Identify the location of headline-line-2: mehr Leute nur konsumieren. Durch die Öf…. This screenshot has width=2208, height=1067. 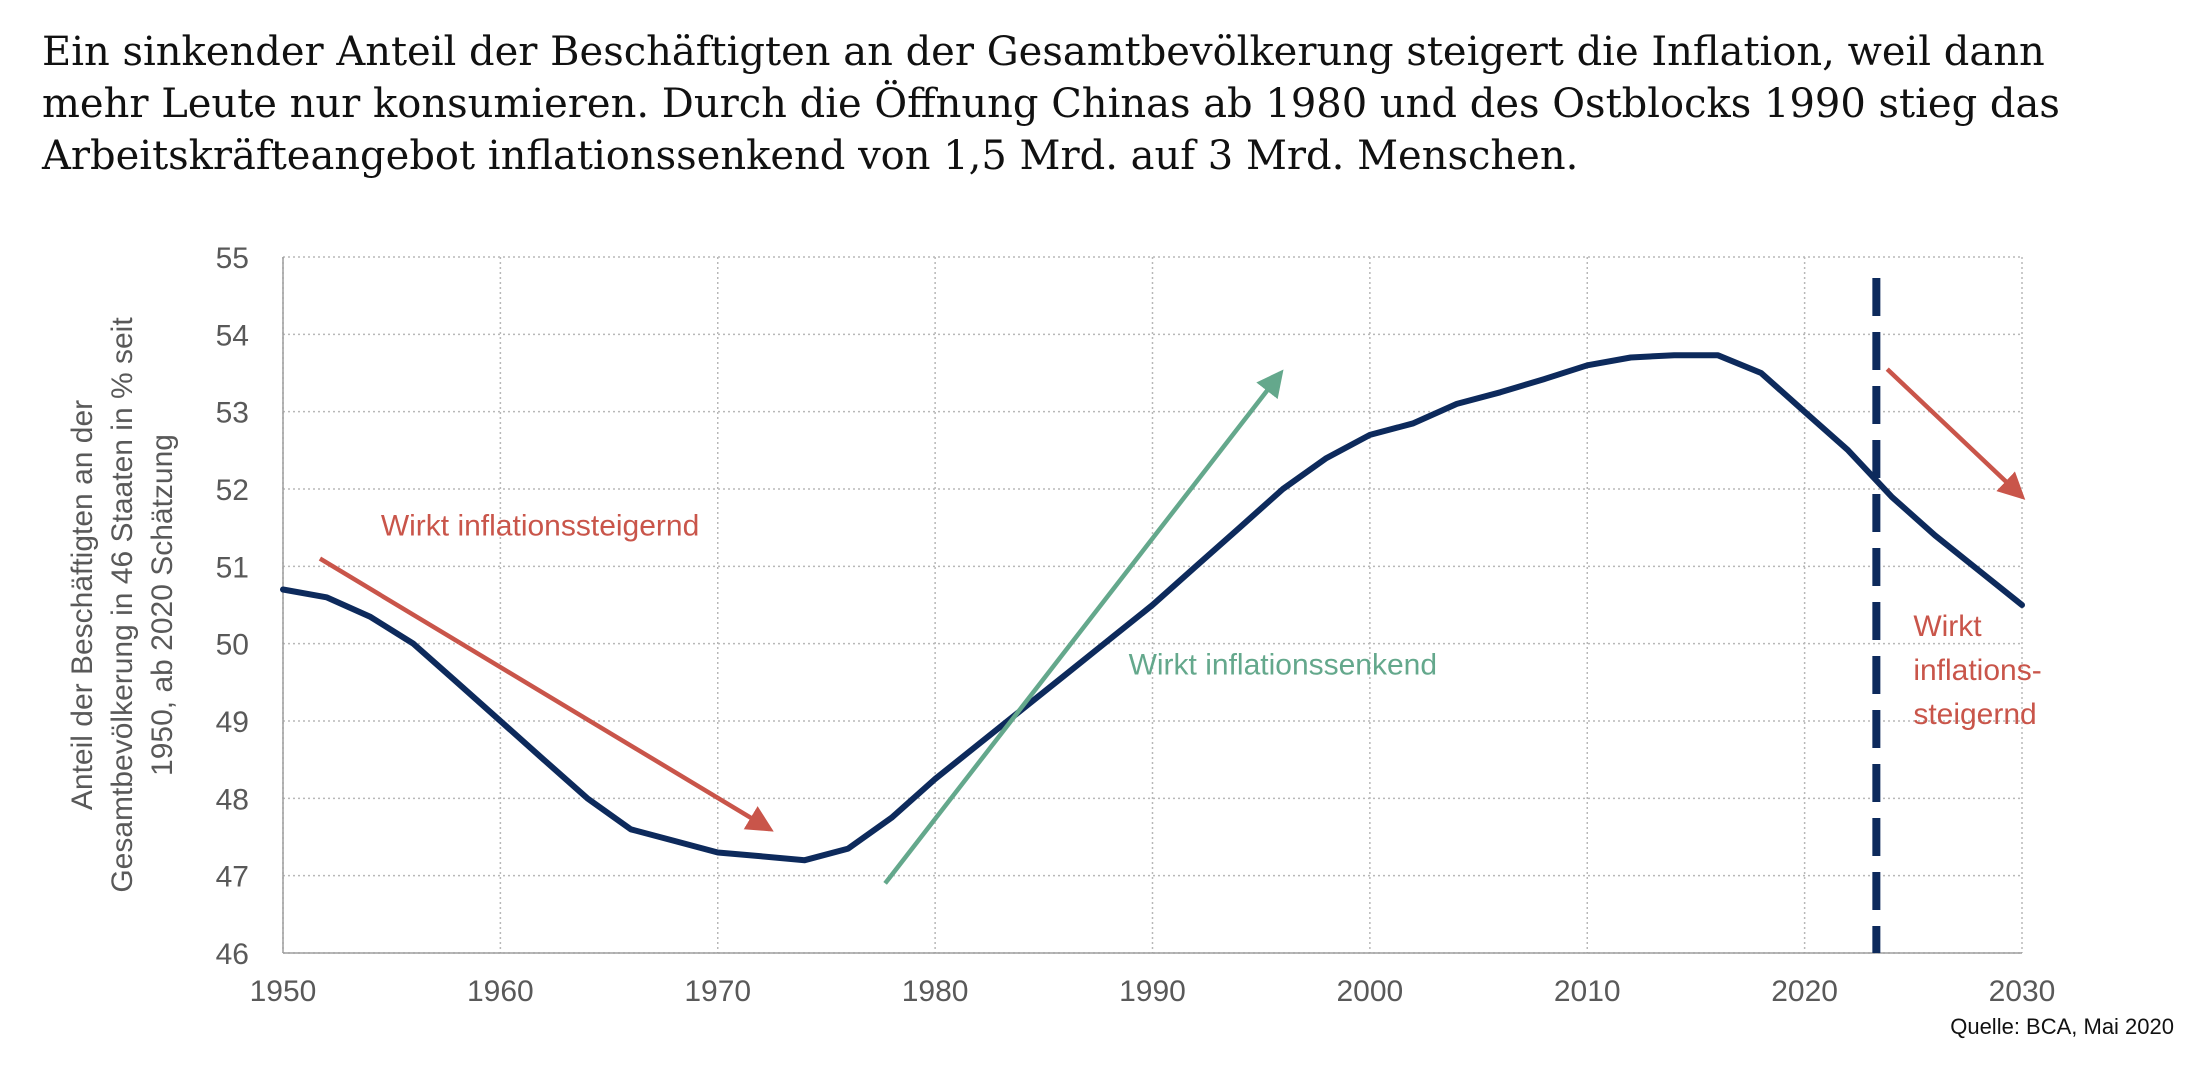
(1051, 104).